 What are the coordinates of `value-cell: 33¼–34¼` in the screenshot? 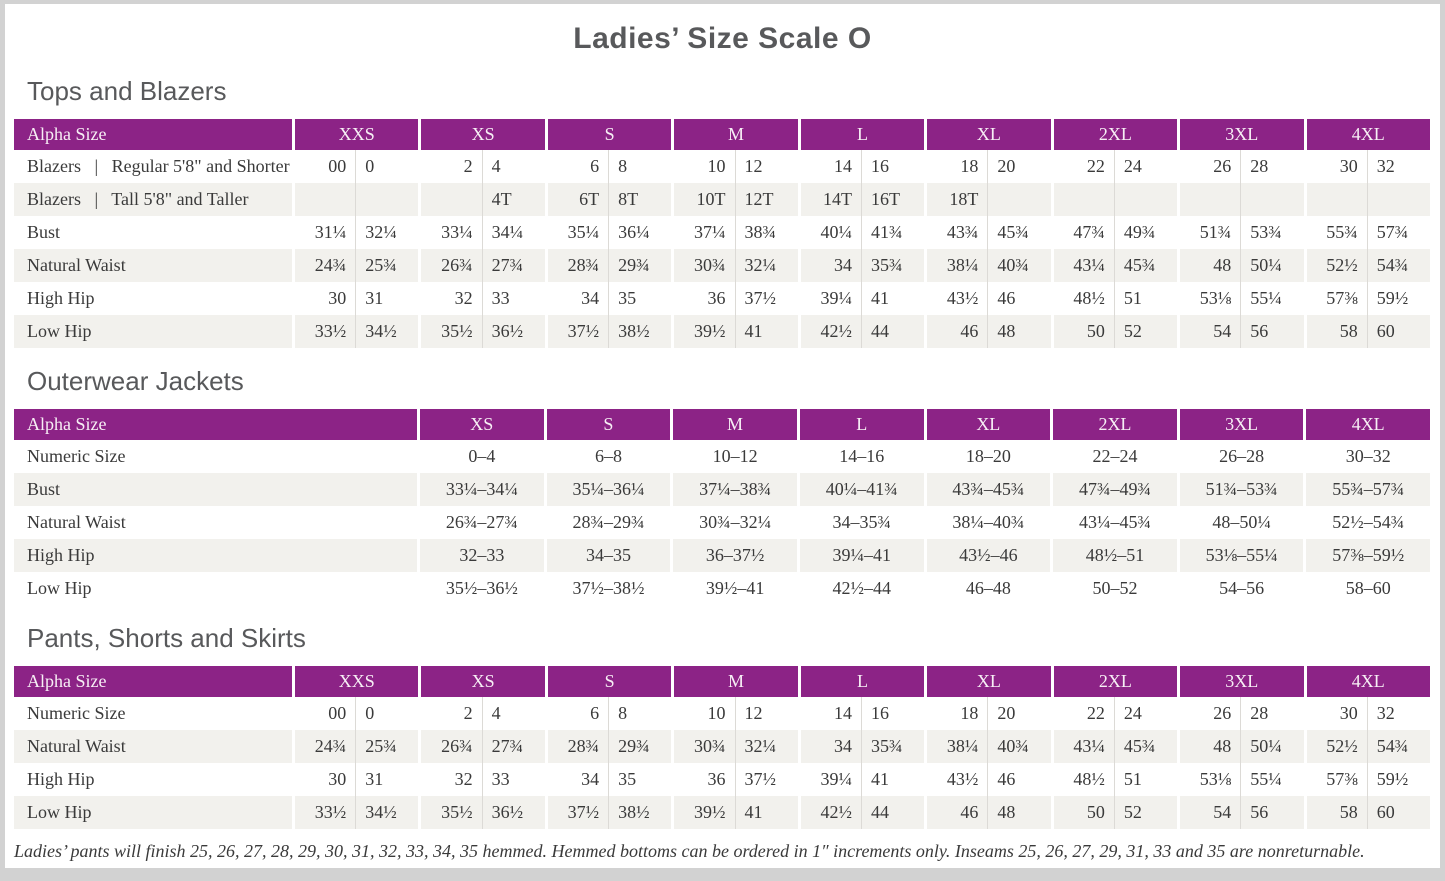 It's located at (480, 489).